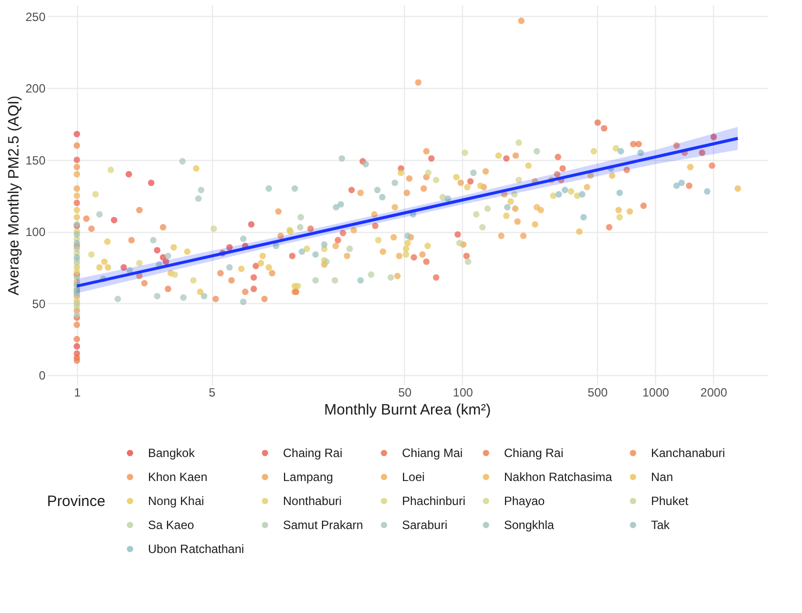  Describe the element at coordinates (598, 393) in the screenshot. I see `x-tick-label: 500` at that location.